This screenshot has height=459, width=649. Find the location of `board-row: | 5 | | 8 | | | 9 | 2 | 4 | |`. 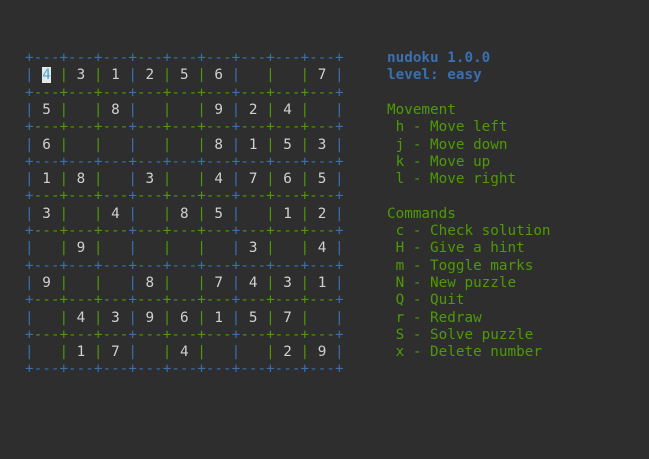

board-row: | 5 | | 8 | | | 9 | 2 | 4 | | is located at coordinates (184, 110).